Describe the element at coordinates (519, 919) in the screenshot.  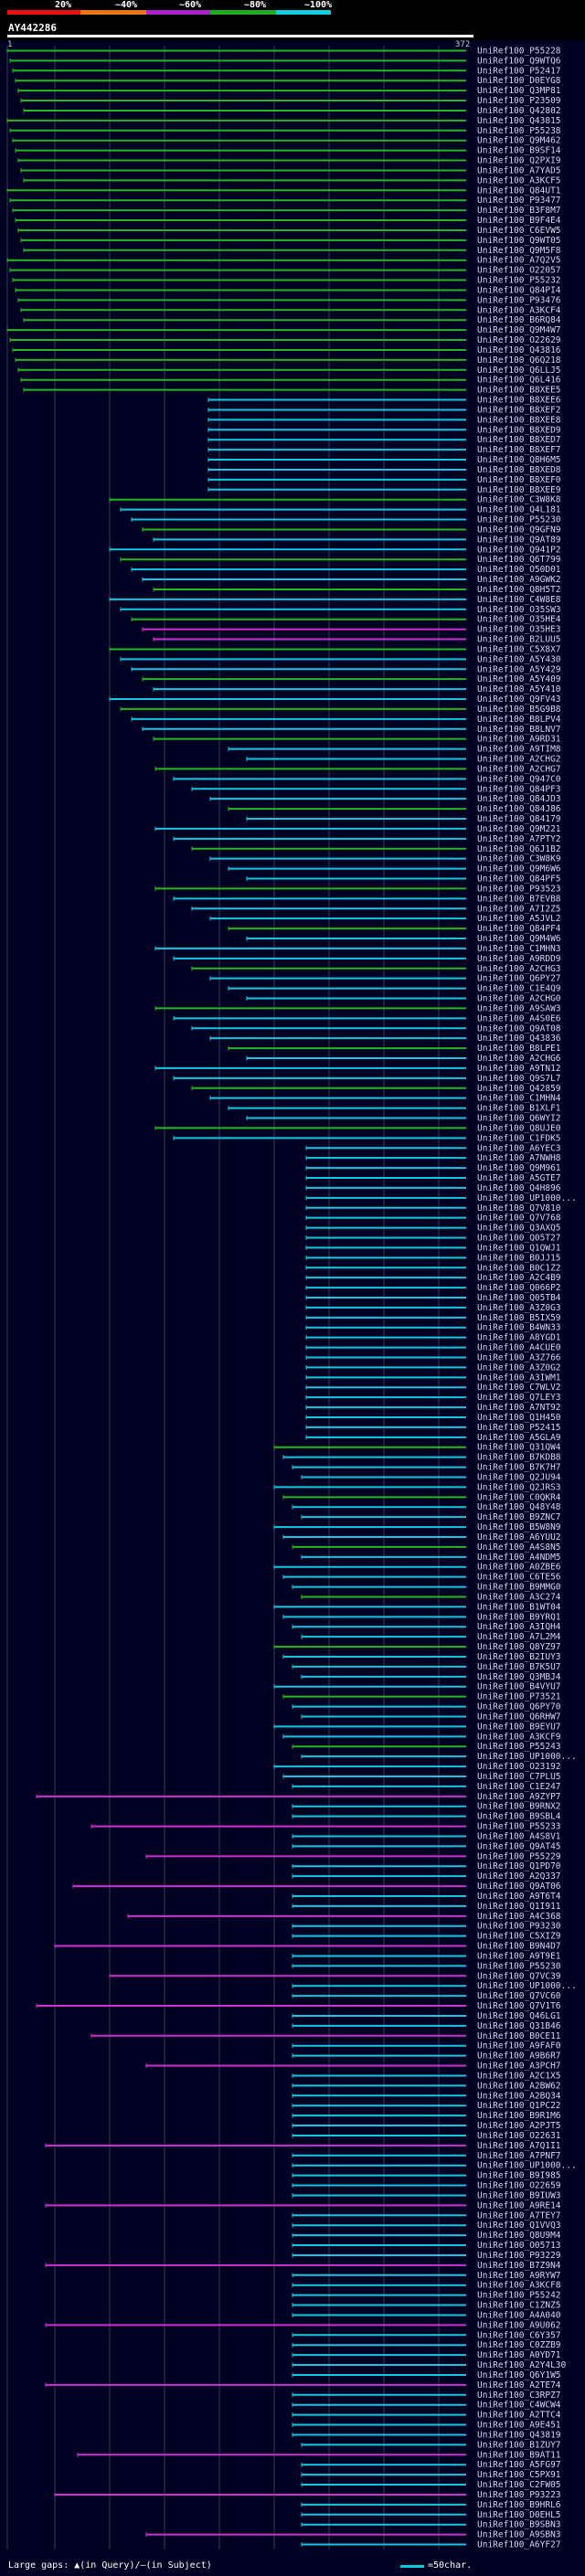
I see `hit-label: UniRef100_A5JVL2` at that location.